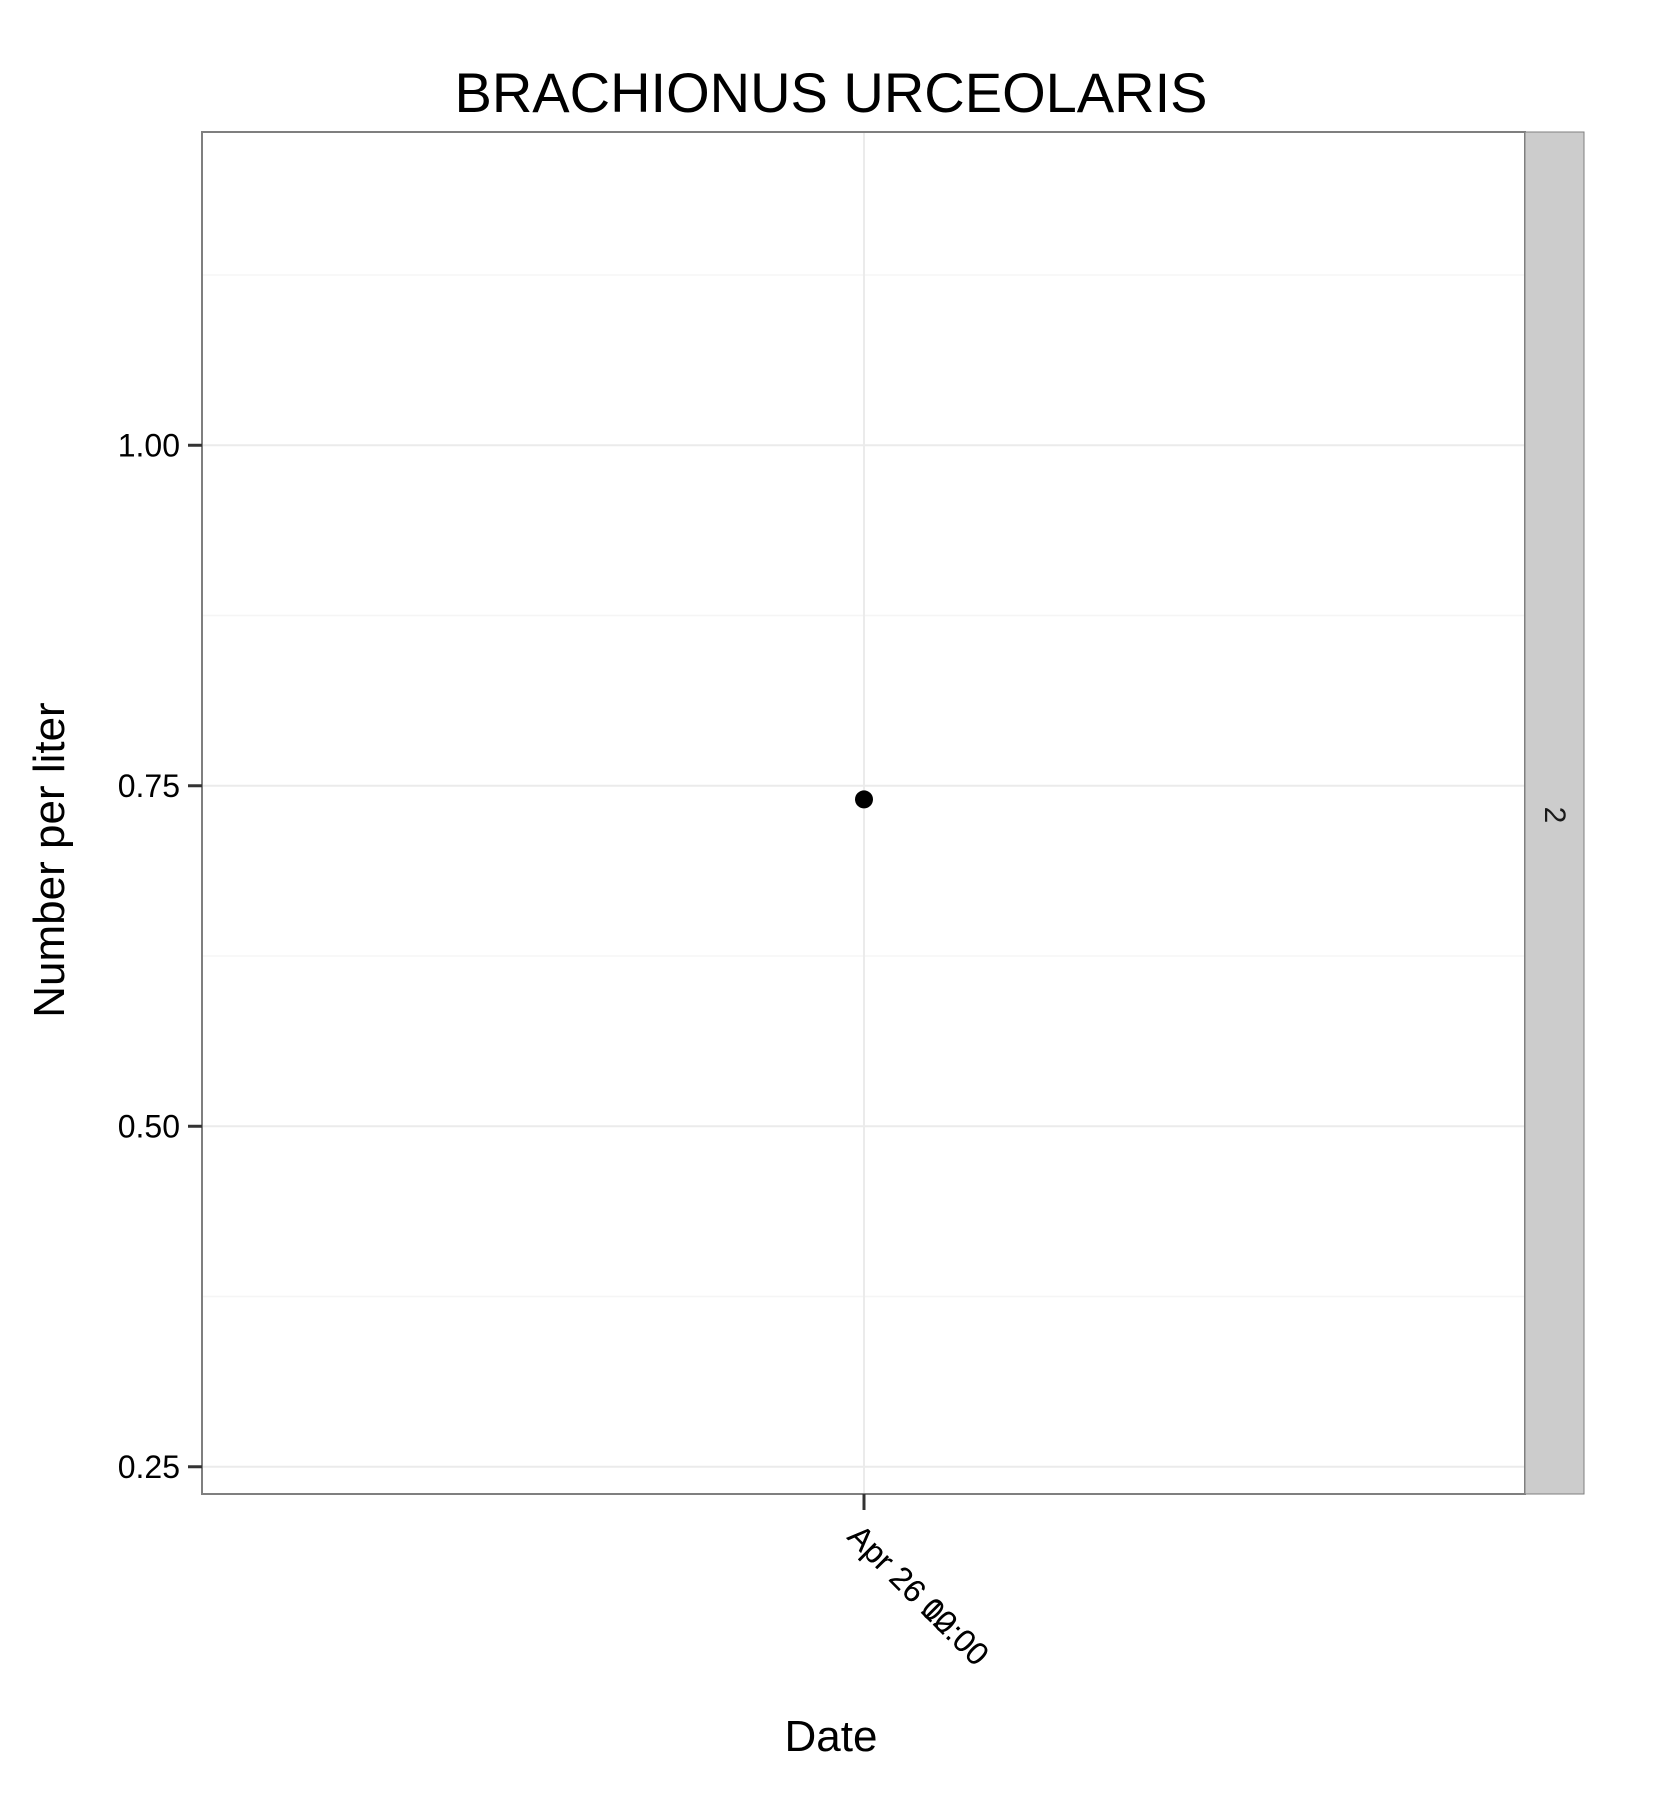  Describe the element at coordinates (831, 1736) in the screenshot. I see `x-axis-title: Date` at that location.